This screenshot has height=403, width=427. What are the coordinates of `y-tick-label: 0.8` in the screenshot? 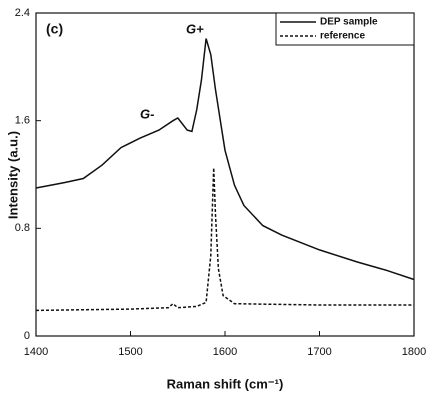 It's located at (22, 228).